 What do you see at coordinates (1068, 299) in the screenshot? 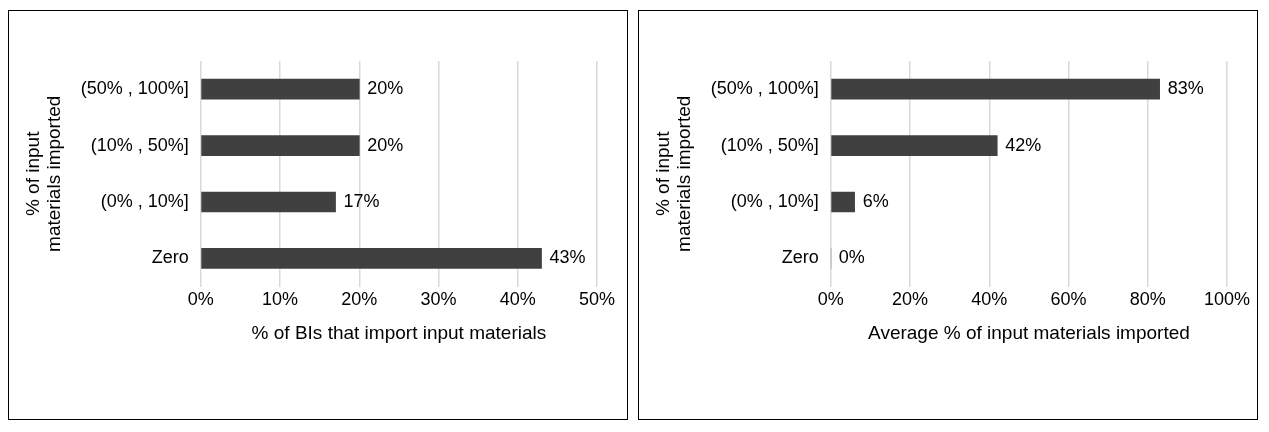
I see `x-tick-label: 60%` at bounding box center [1068, 299].